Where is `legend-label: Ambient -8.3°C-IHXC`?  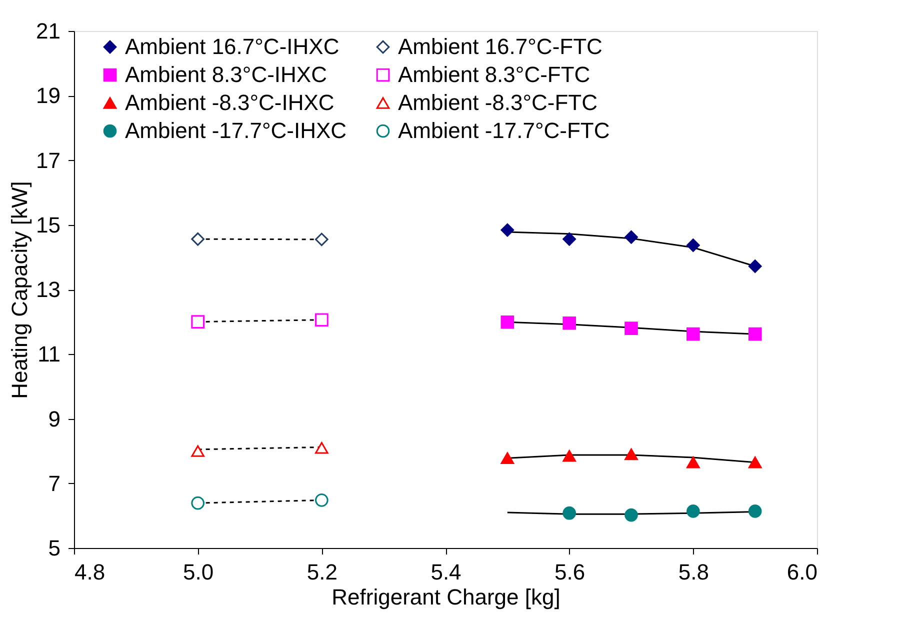
legend-label: Ambient -8.3°C-IHXC is located at coordinates (229, 102).